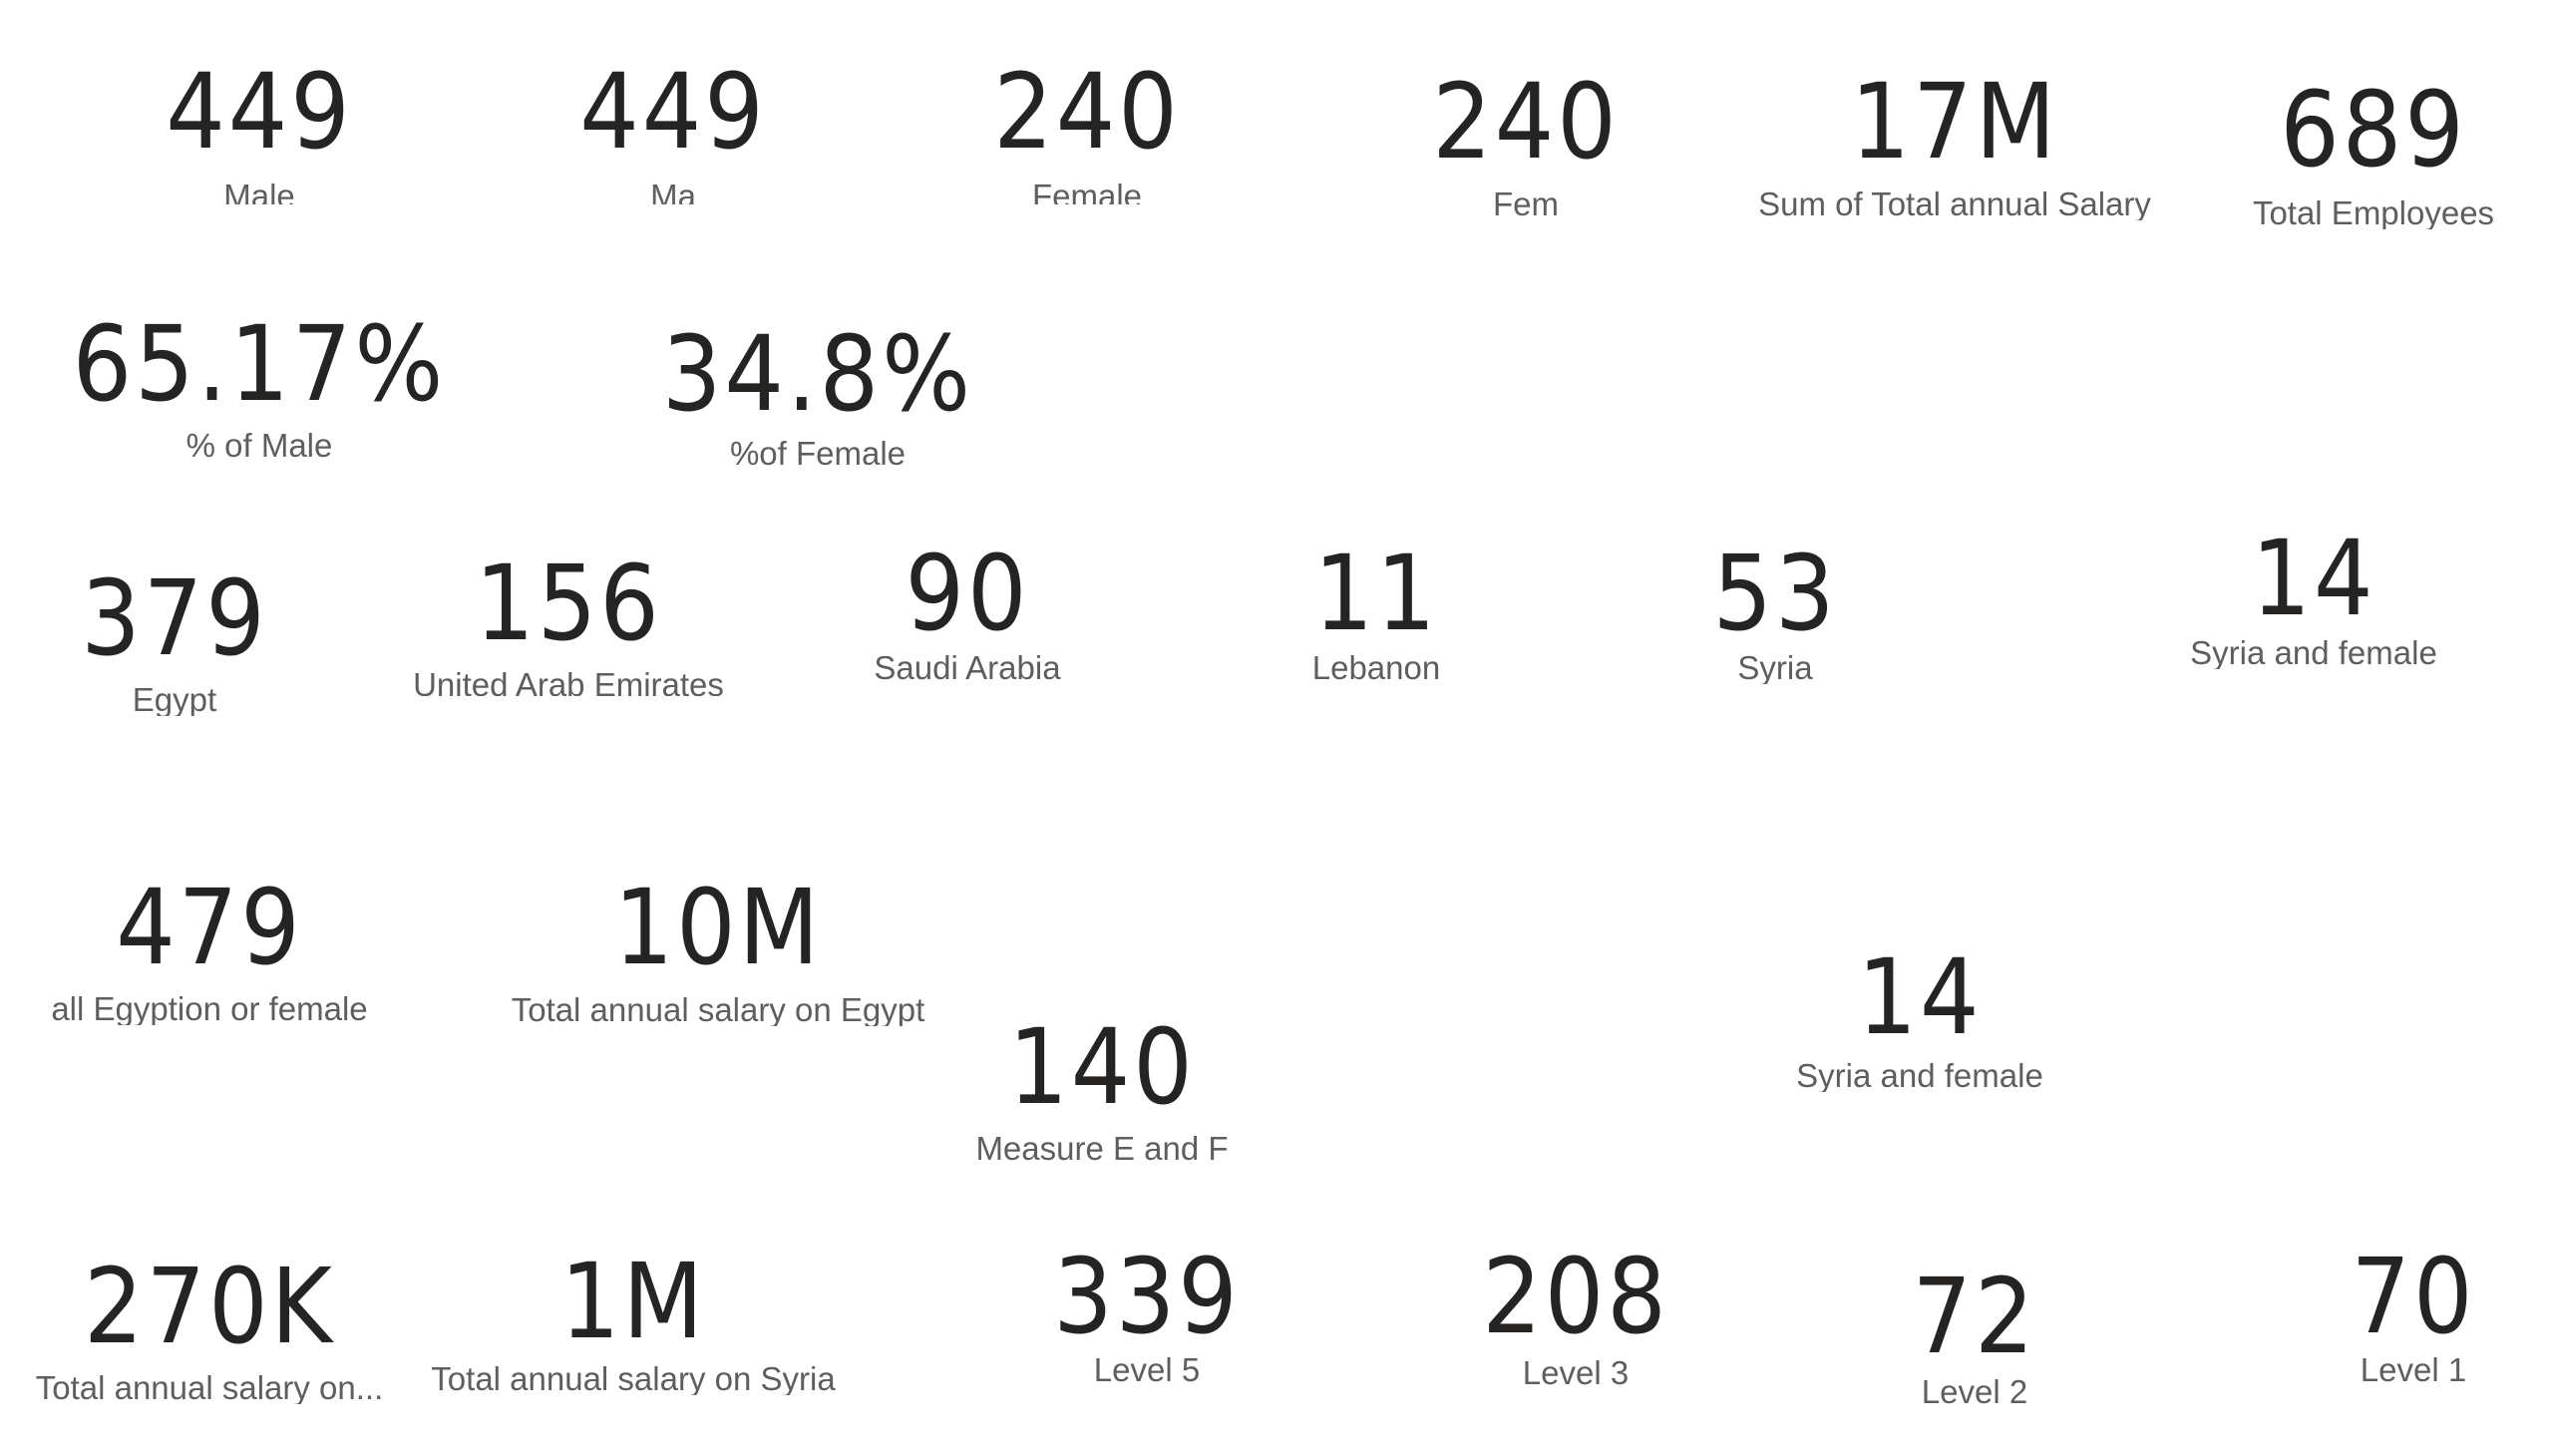  Describe the element at coordinates (1975, 1317) in the screenshot. I see `card-value: 72` at that location.